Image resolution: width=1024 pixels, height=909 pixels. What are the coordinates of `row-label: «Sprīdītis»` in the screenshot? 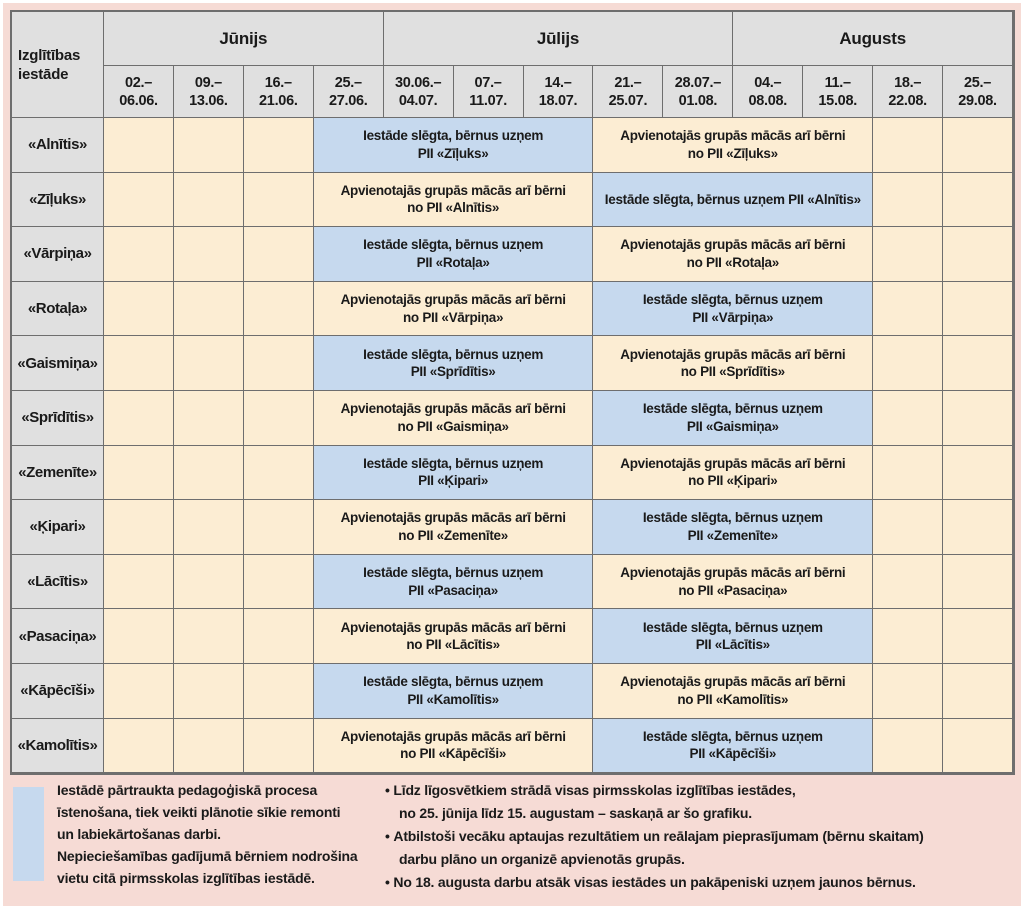 It's located at (58, 418).